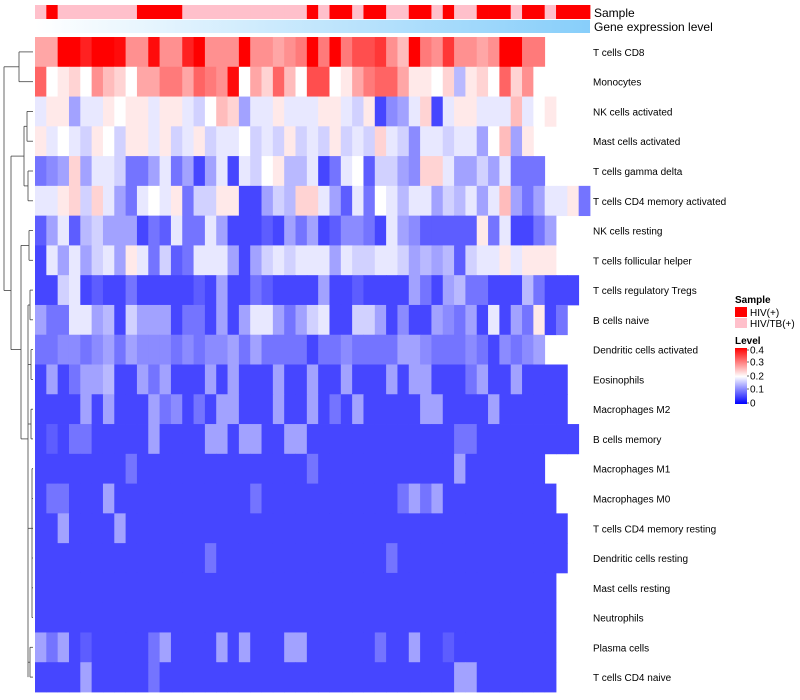 The height and width of the screenshot is (700, 800). What do you see at coordinates (654, 529) in the screenshot?
I see `row-label: T cells CD4 memory resting` at bounding box center [654, 529].